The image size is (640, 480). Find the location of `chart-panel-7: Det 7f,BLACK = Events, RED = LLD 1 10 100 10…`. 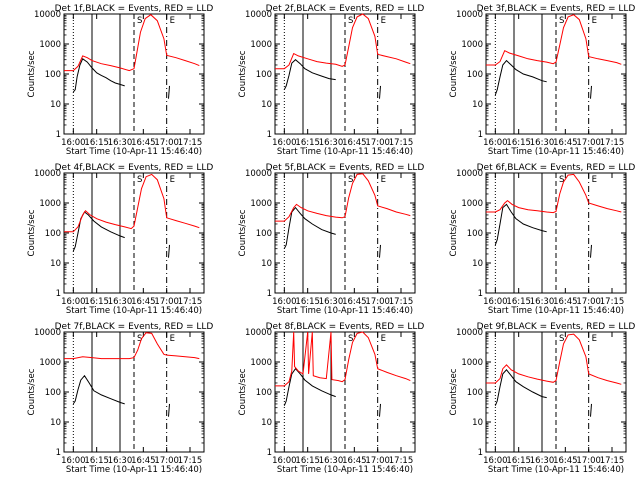

chart-panel-7: Det 7f,BLACK = Events, RED = LLD 1 10 100 10… is located at coordinates (120, 398).